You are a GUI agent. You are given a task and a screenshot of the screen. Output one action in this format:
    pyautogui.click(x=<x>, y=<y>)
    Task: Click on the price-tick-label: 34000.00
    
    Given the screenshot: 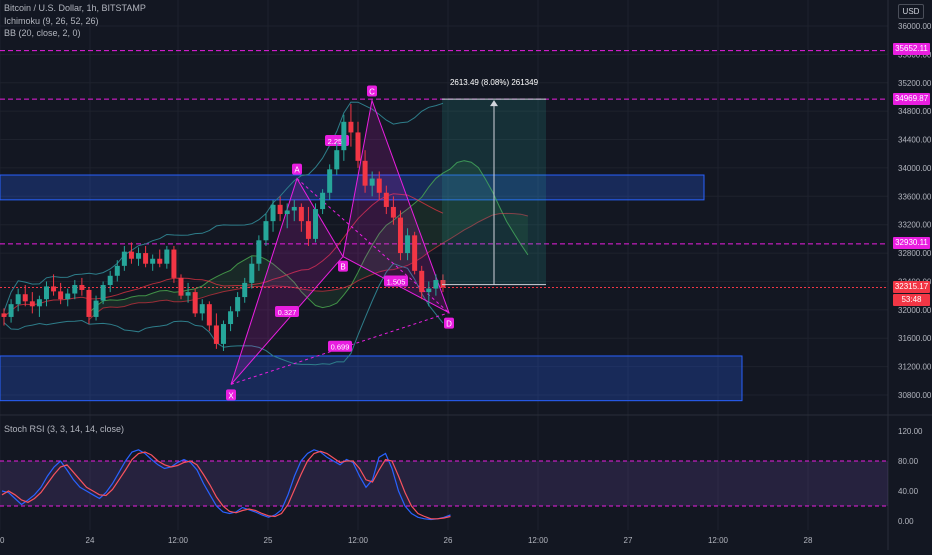 What is the action you would take?
    pyautogui.click(x=915, y=168)
    